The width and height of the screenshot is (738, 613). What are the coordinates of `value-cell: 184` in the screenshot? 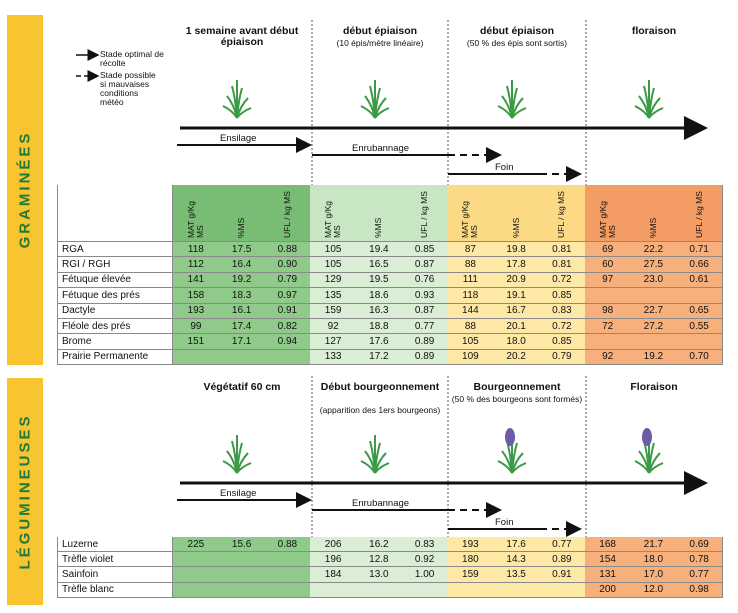 It's located at (333, 575).